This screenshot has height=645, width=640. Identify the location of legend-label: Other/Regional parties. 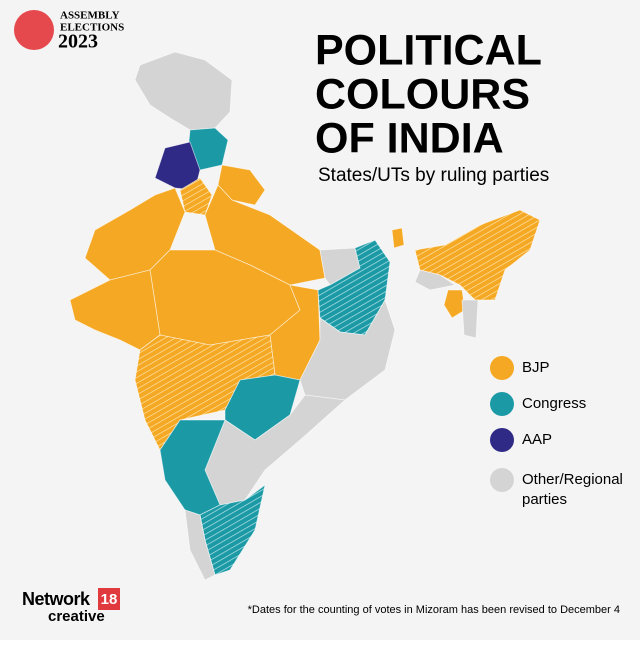
(572, 489).